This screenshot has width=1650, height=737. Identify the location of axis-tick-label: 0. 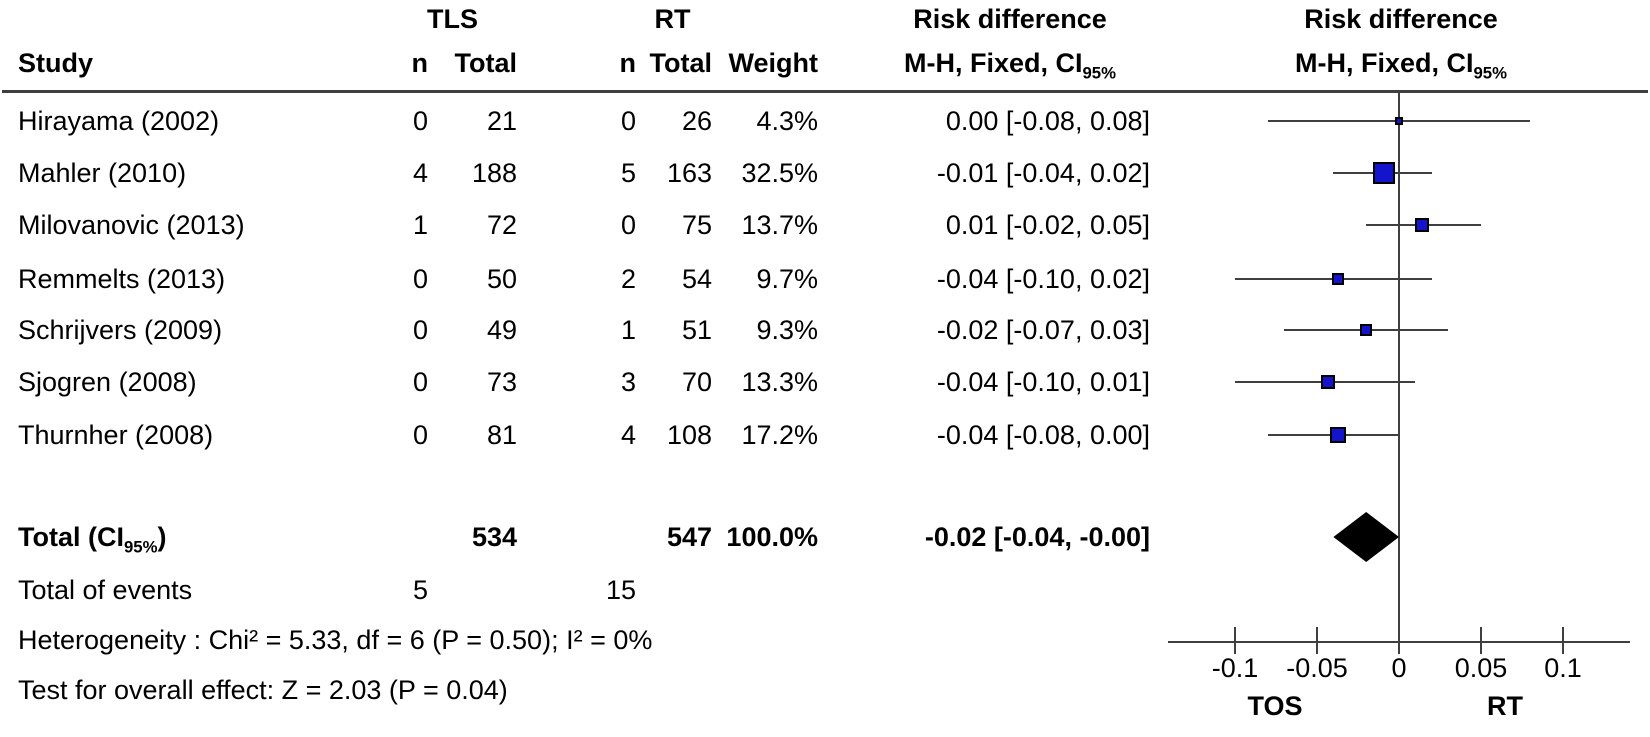
(1399, 668).